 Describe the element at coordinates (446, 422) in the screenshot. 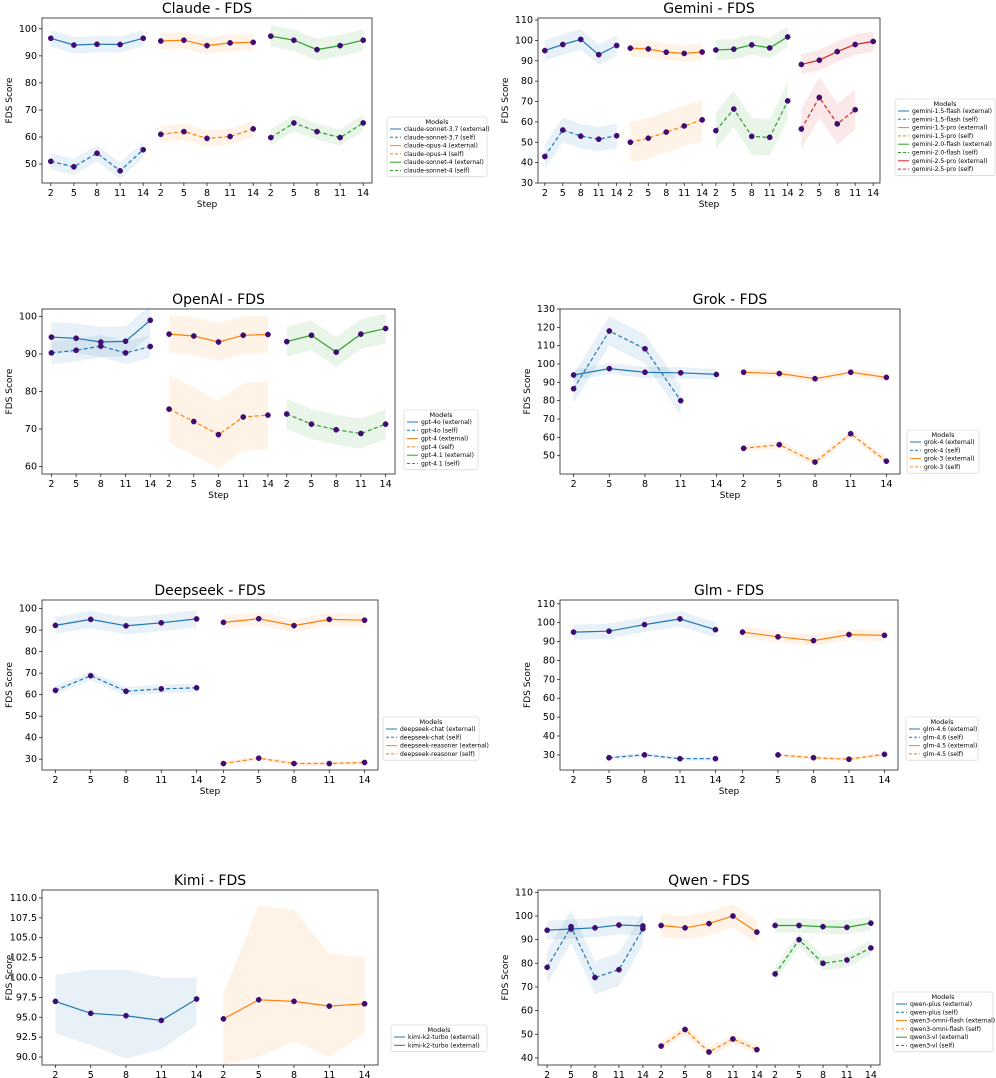

I see `legend-entry: gpt-4o (external)` at that location.